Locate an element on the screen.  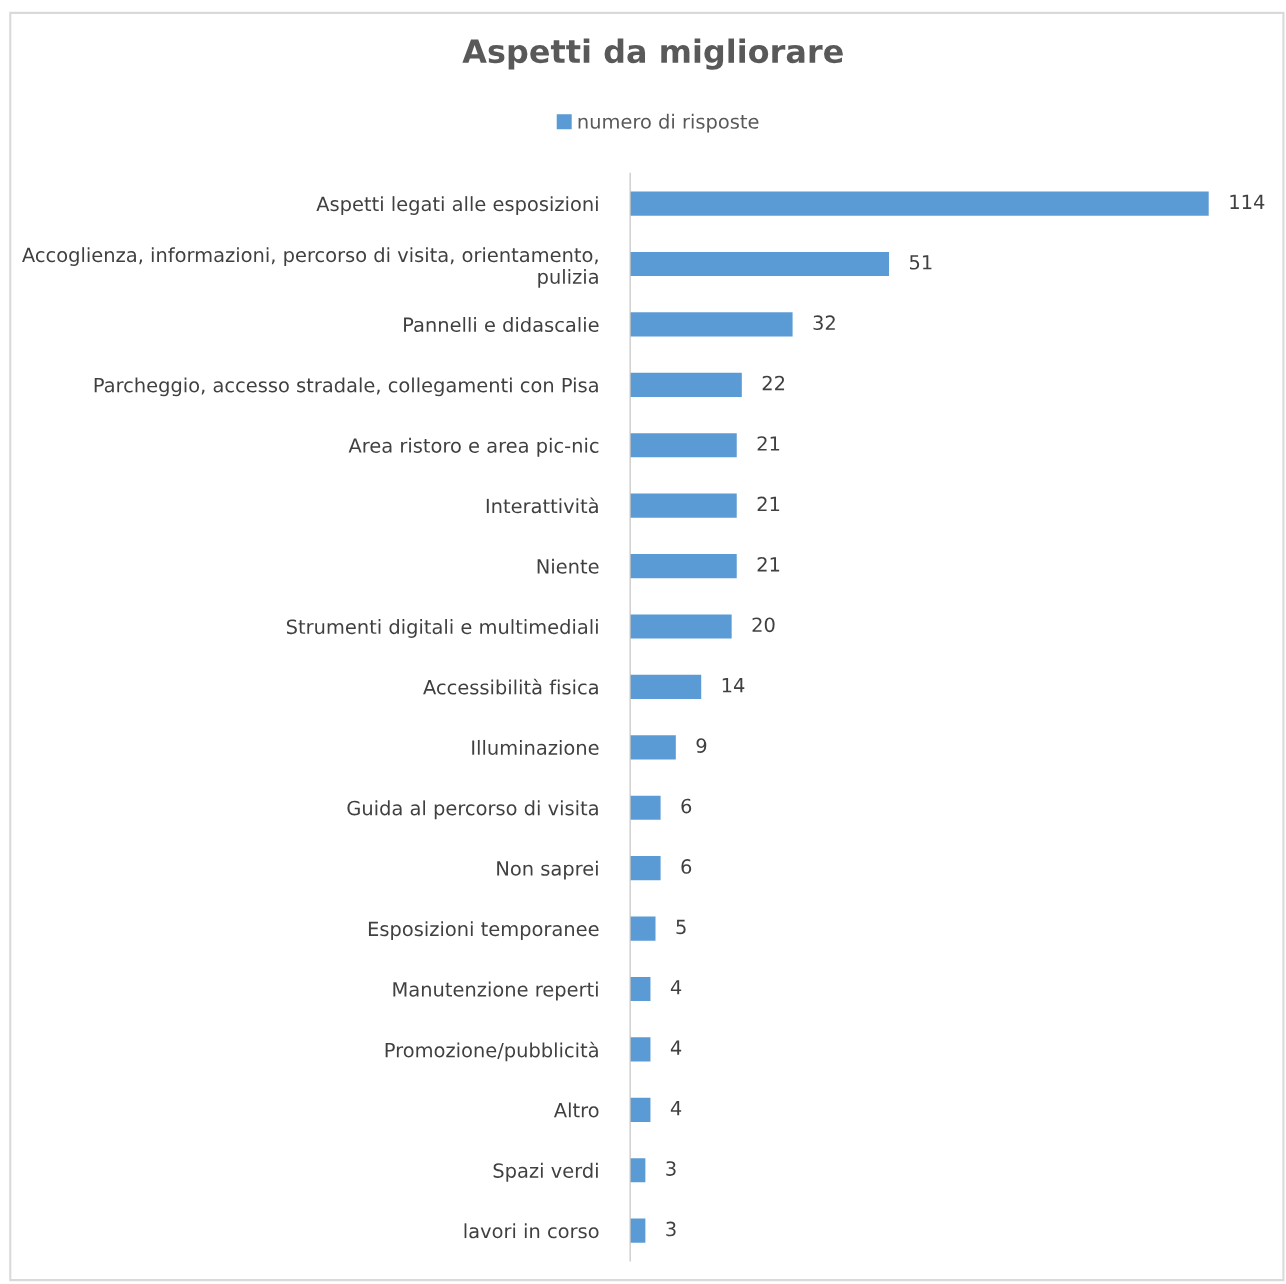
y-tick-label: Aspetti legati alle esposizioni is located at coordinates (457, 205).